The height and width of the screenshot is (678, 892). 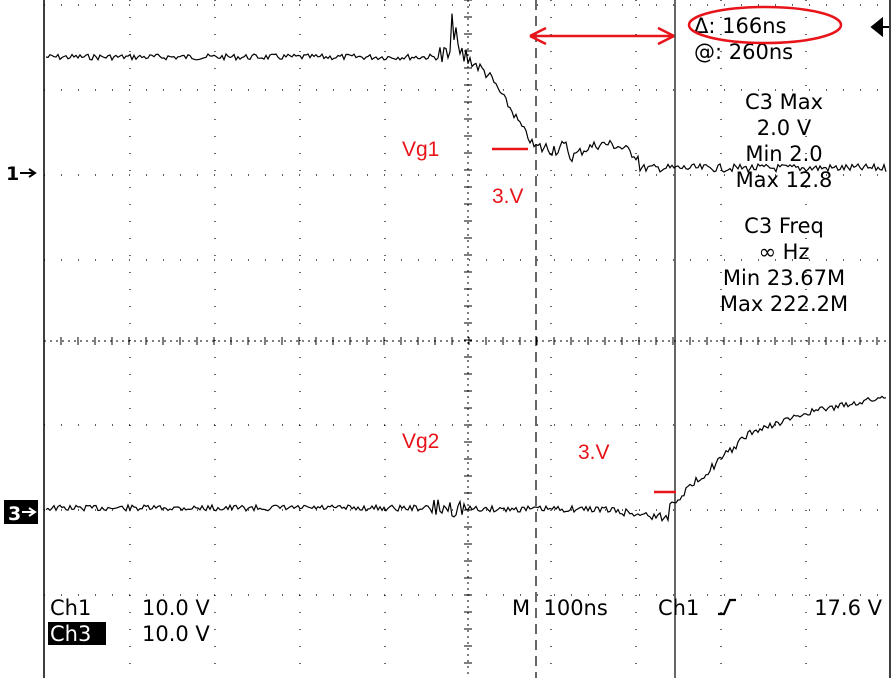 I want to click on measurement-c3-max: C3 Max 2.0 V Min 2.0 Max 12.8, so click(x=784, y=141).